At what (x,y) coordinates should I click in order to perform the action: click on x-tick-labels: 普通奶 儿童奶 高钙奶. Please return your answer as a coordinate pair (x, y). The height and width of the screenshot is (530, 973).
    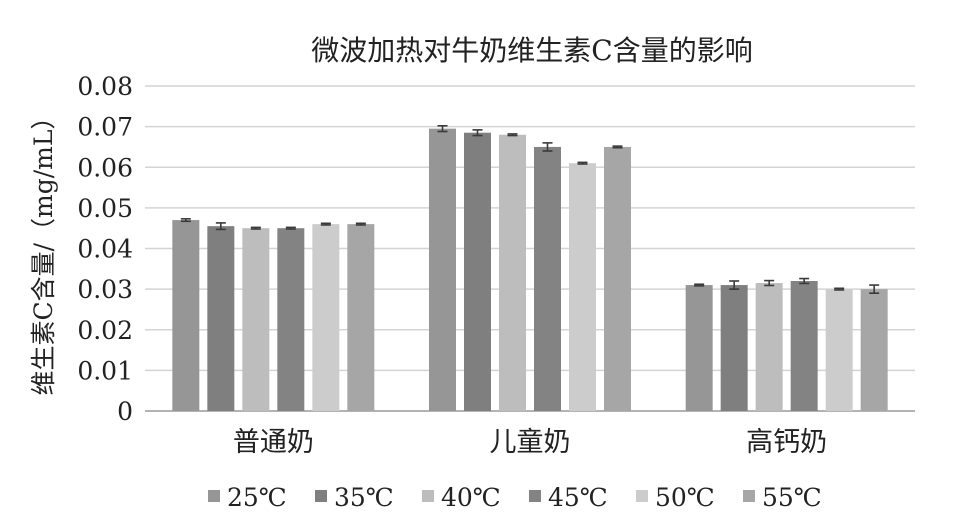
    Looking at the image, I should click on (530, 442).